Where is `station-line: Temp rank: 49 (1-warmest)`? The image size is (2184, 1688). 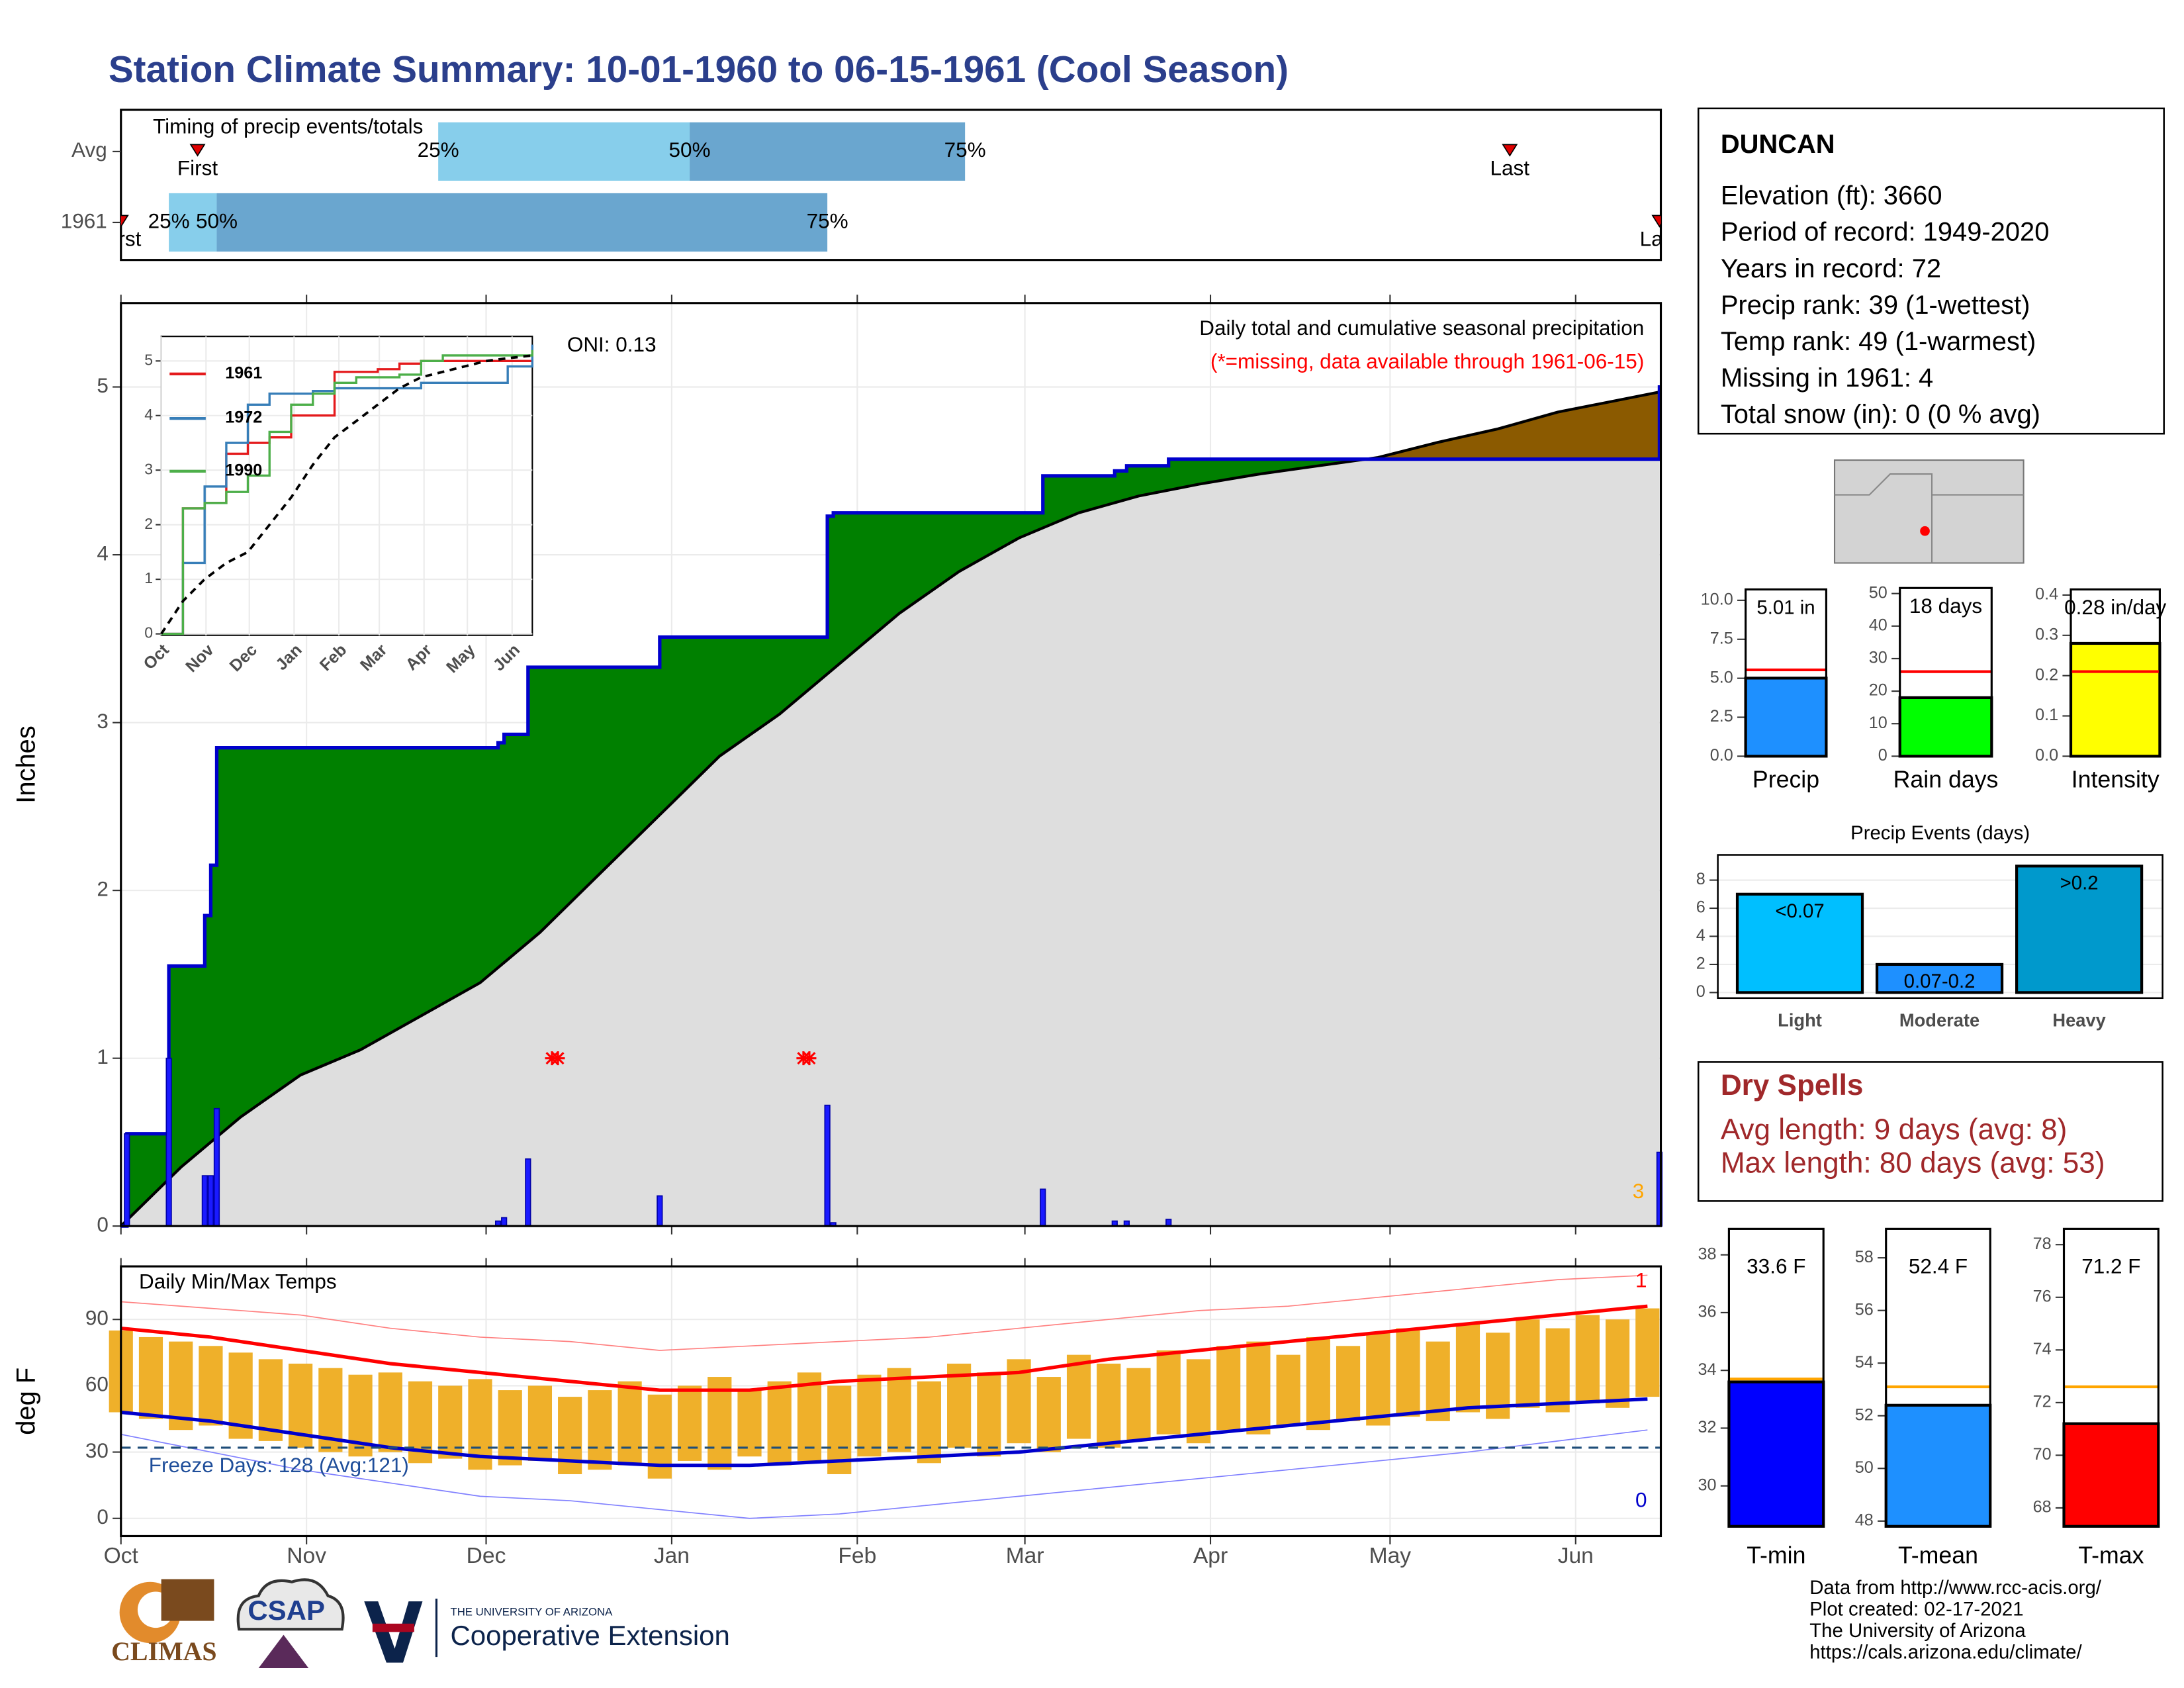
station-line: Temp rank: 49 (1-warmest) is located at coordinates (1878, 341).